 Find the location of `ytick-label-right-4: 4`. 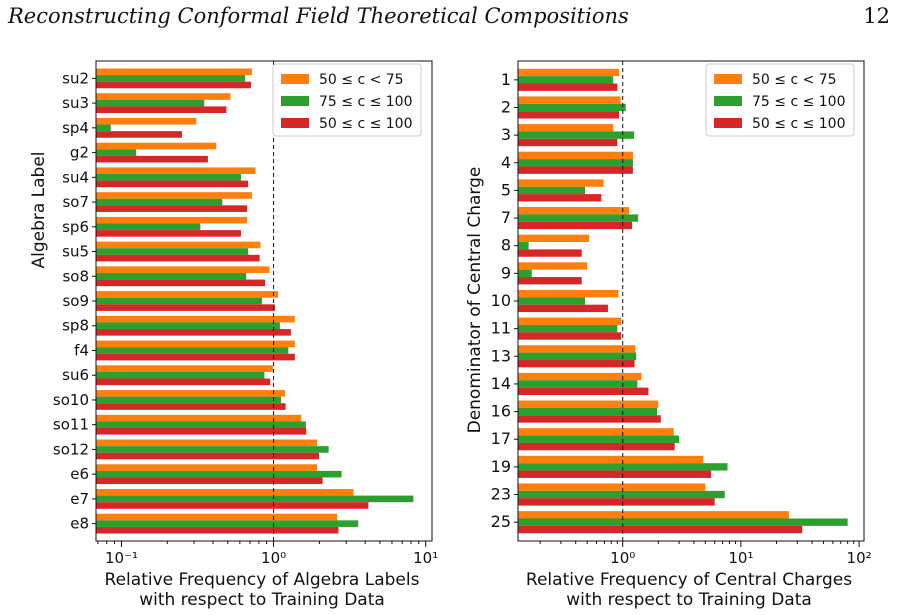

ytick-label-right-4: 4 is located at coordinates (506, 162).